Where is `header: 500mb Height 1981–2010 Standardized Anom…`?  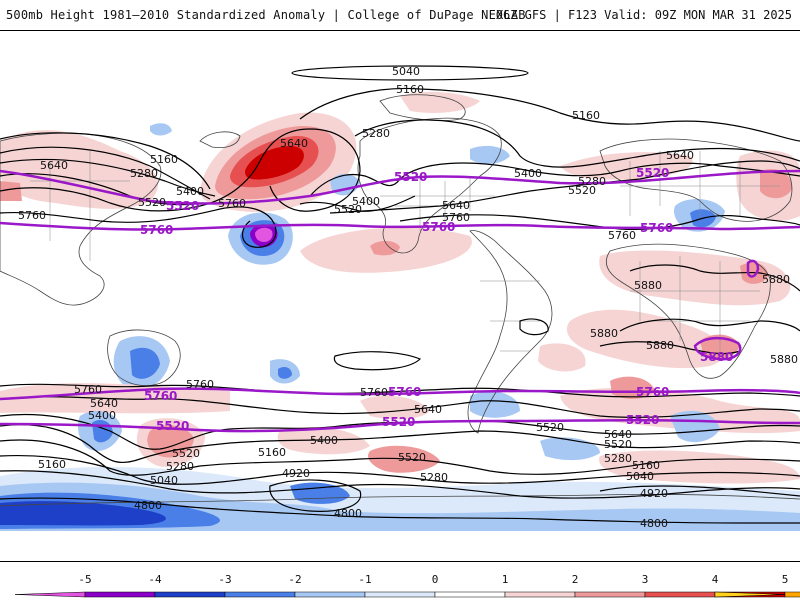
header: 500mb Height 1981–2010 Standardized Anom… is located at coordinates (400, 15).